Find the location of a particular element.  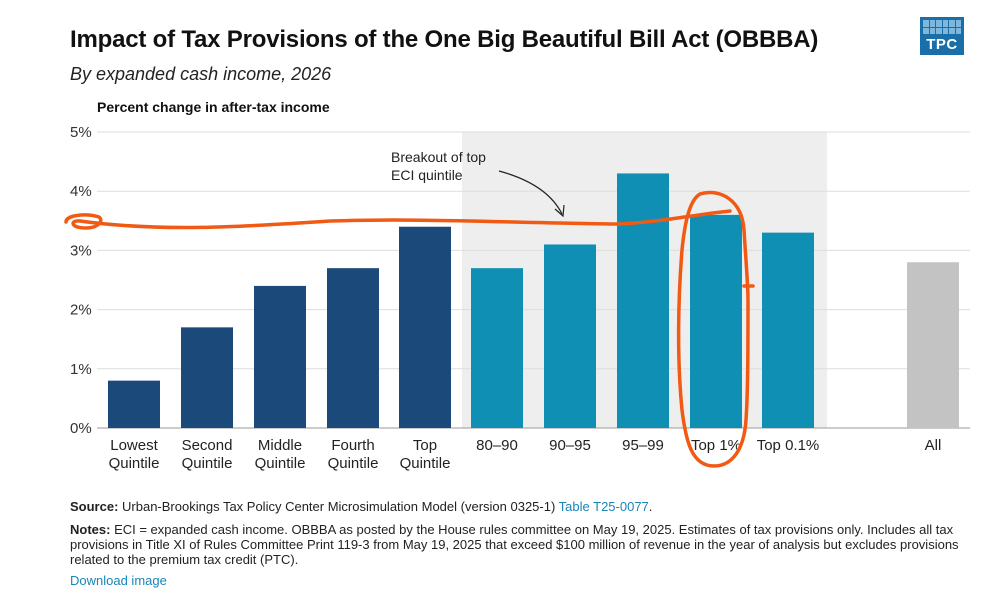

annotation-text: ECI quintile is located at coordinates (427, 175).